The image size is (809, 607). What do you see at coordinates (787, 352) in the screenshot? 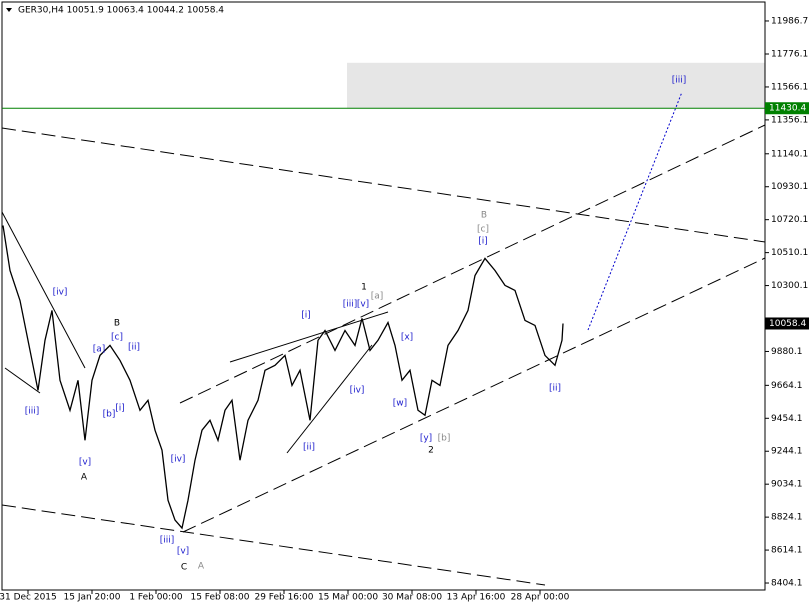
I see `y-tick-label: 9880.1` at bounding box center [787, 352].